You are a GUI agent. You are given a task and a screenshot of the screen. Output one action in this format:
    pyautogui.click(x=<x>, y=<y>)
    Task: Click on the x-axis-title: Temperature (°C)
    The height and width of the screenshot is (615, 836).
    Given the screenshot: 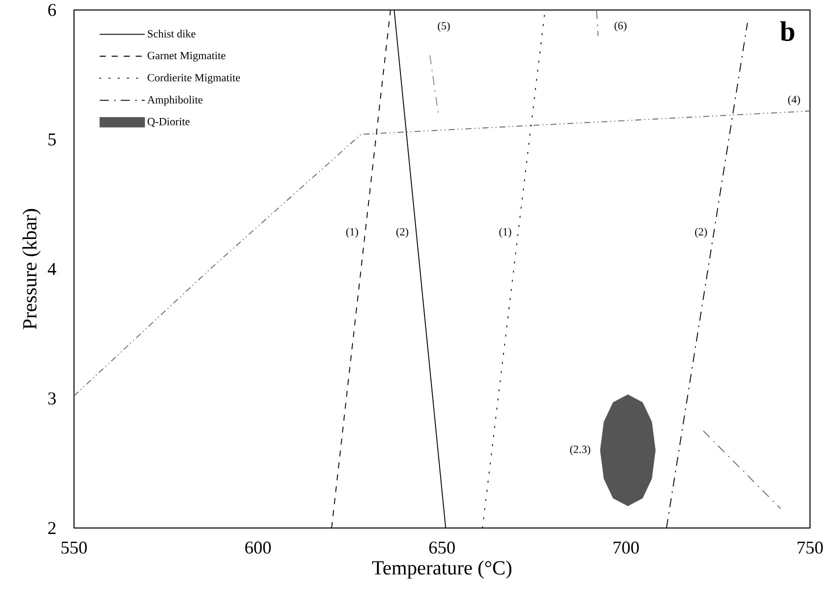 What is the action you would take?
    pyautogui.click(x=442, y=569)
    